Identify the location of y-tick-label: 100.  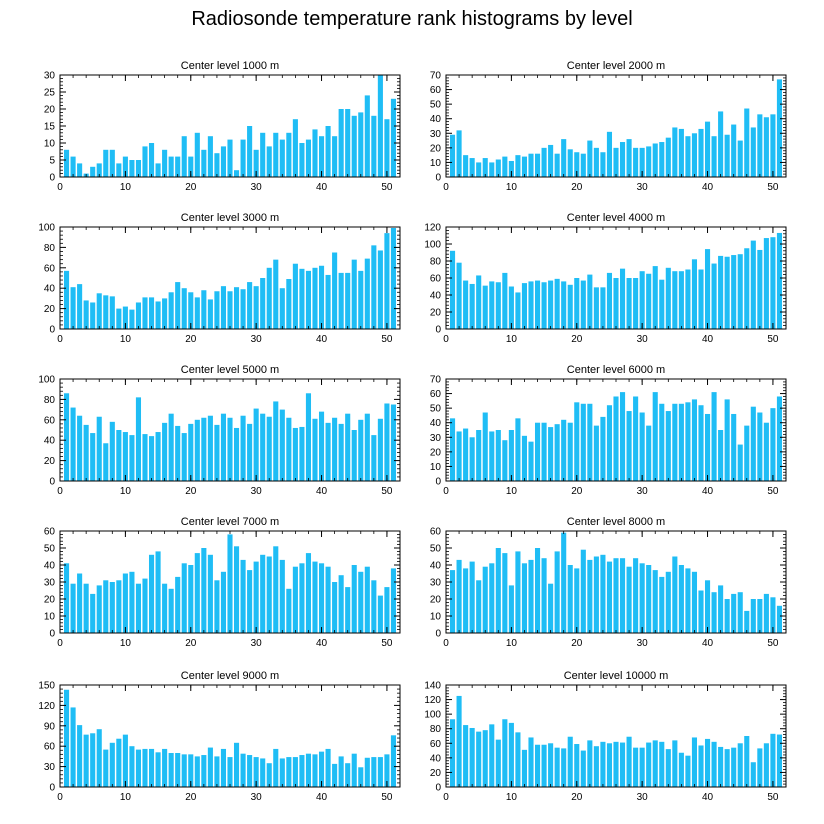
(46, 380).